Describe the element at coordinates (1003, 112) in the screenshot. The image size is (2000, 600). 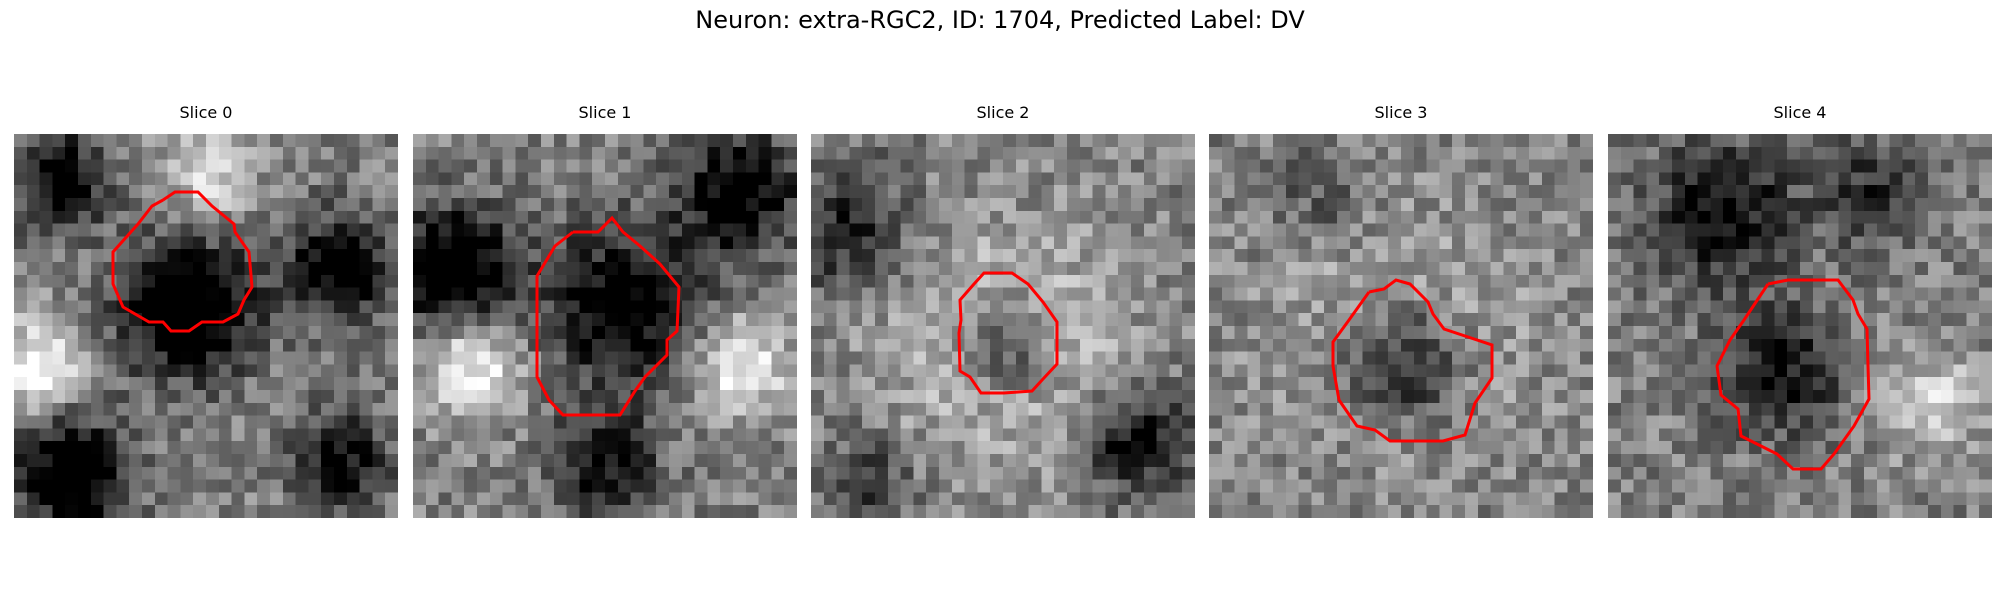
I see `slice-title: Slice 2` at that location.